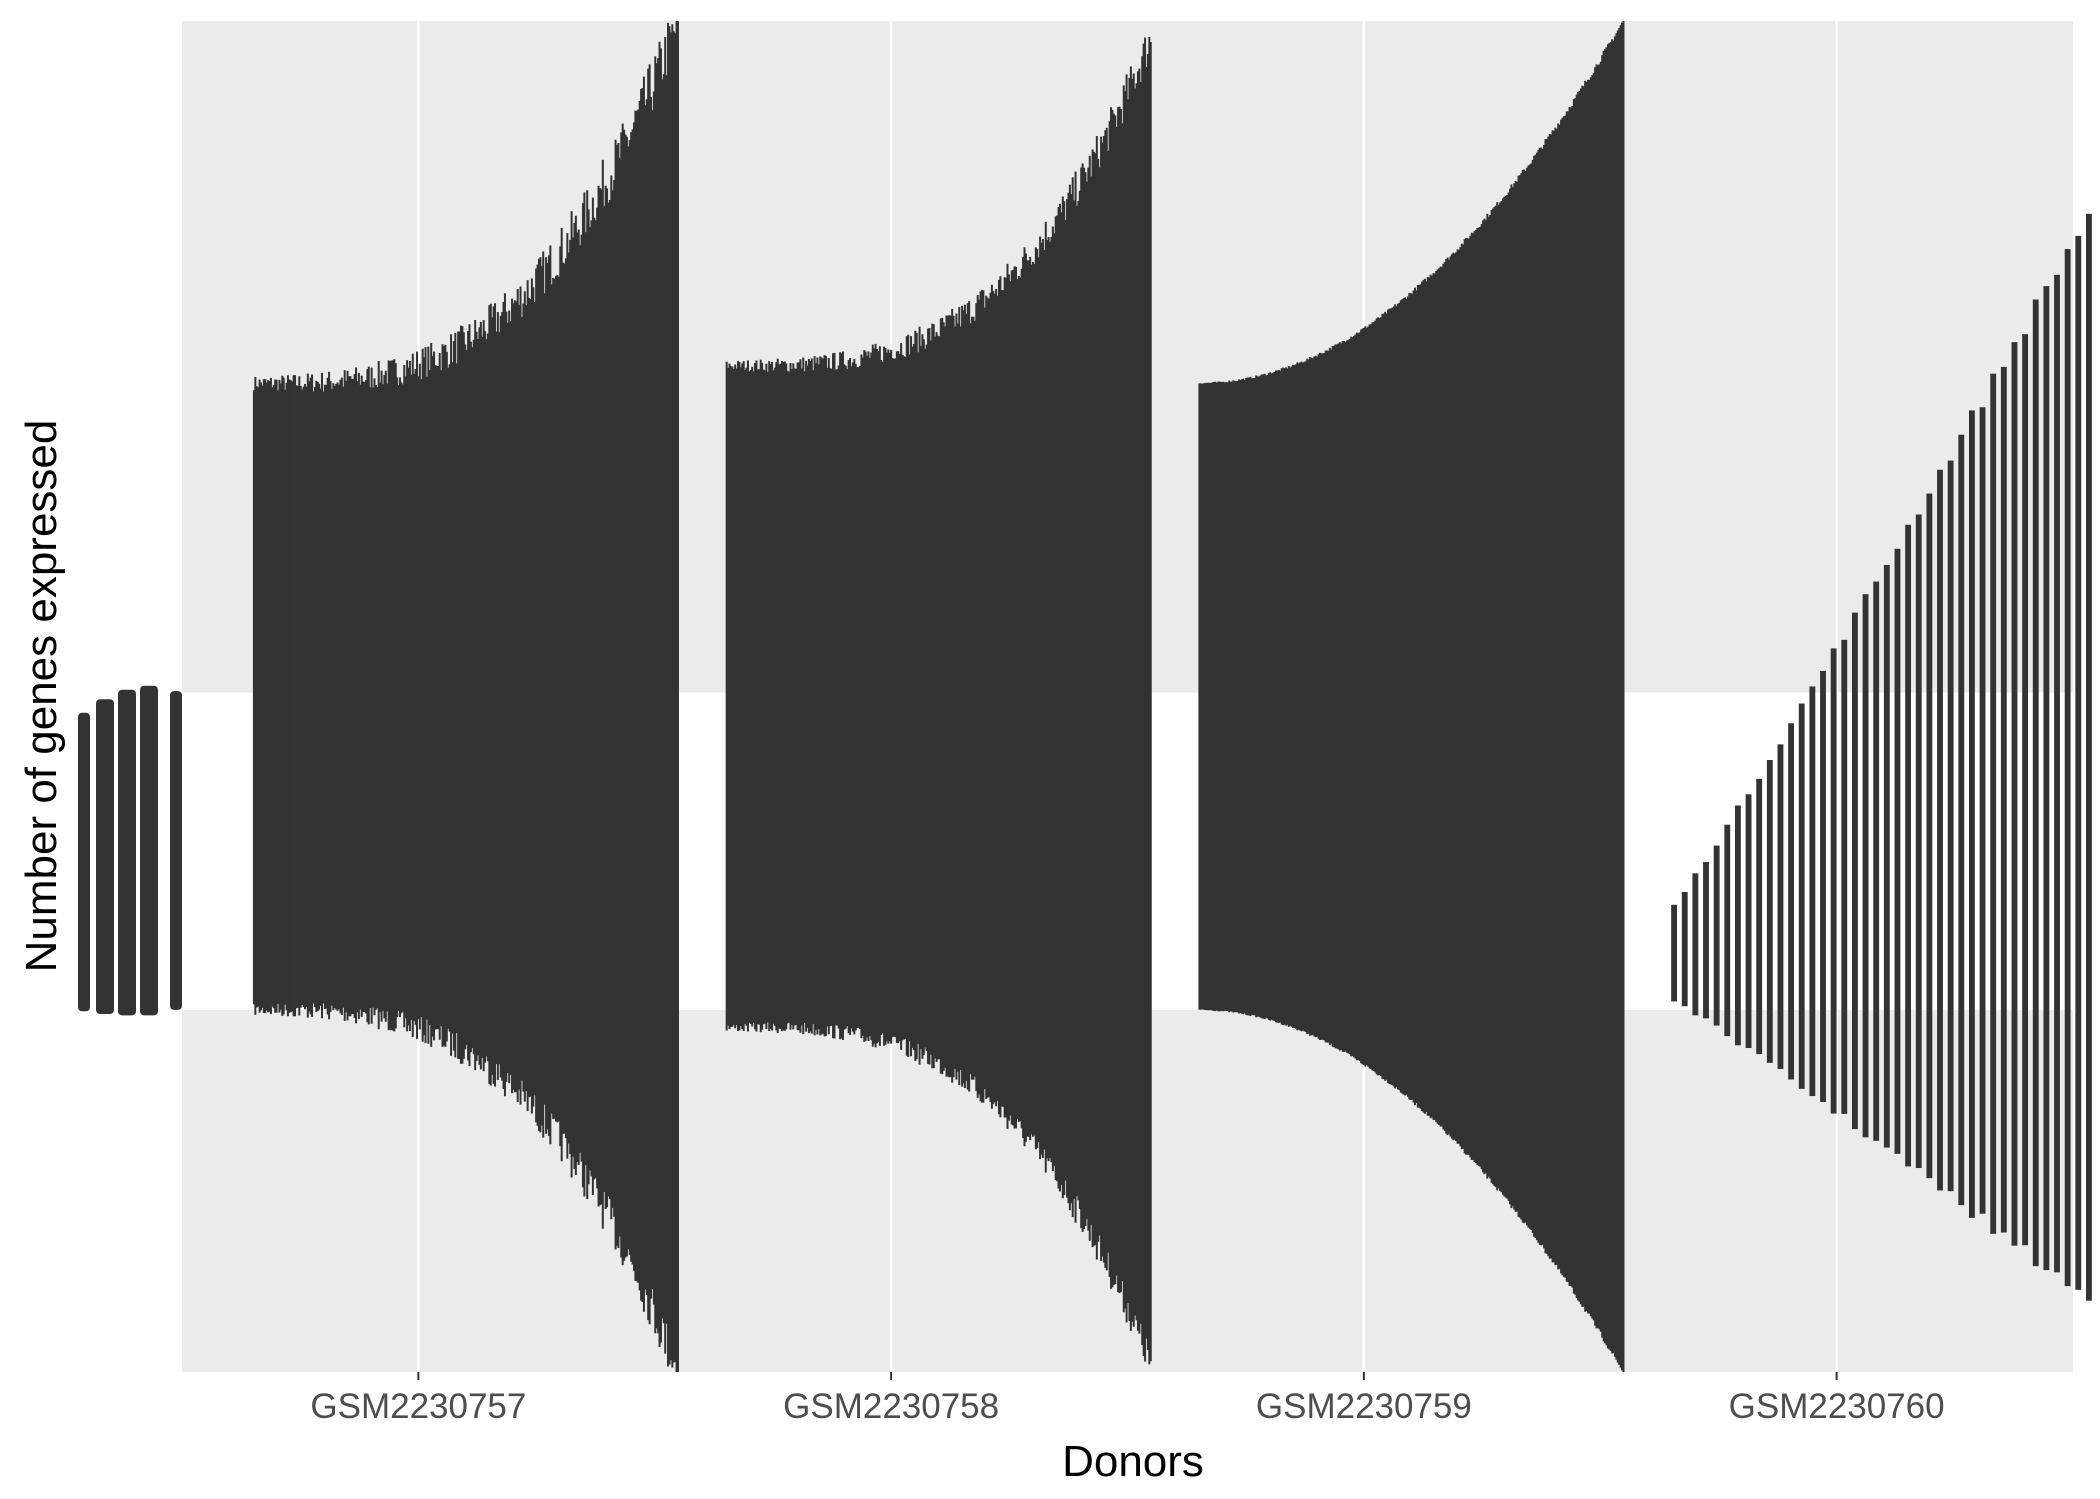  What do you see at coordinates (149, 850) in the screenshot?
I see `left-edge-mark` at bounding box center [149, 850].